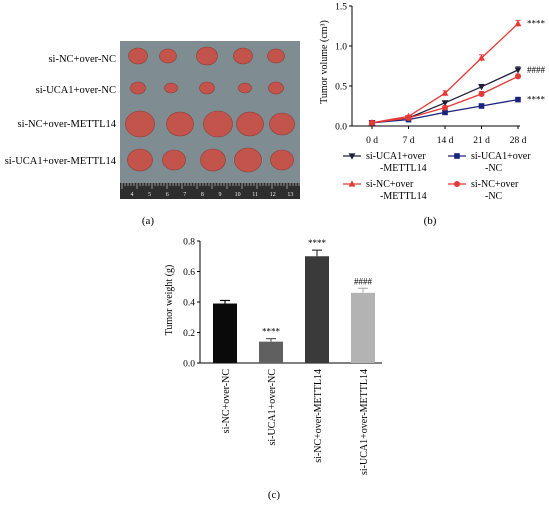 This screenshot has width=549, height=506. What do you see at coordinates (76, 90) in the screenshot?
I see `row-label-2: si-UCA1+over-NC` at bounding box center [76, 90].